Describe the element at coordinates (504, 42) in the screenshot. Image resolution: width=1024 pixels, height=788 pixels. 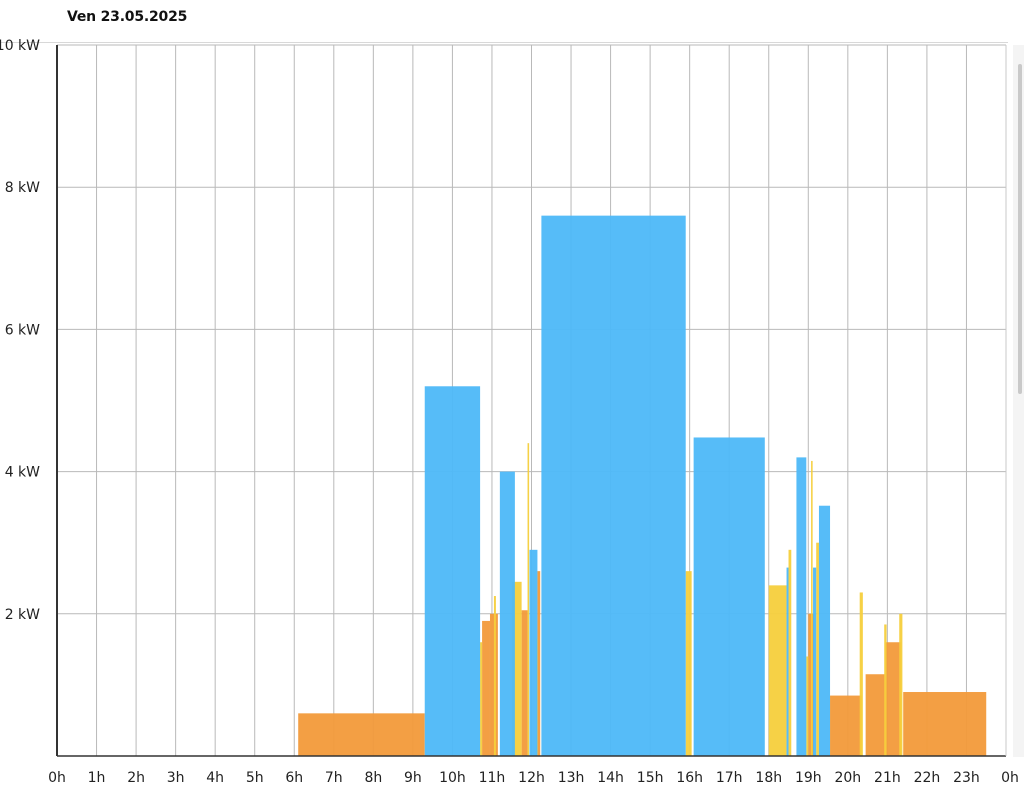
I see `header-divider` at that location.